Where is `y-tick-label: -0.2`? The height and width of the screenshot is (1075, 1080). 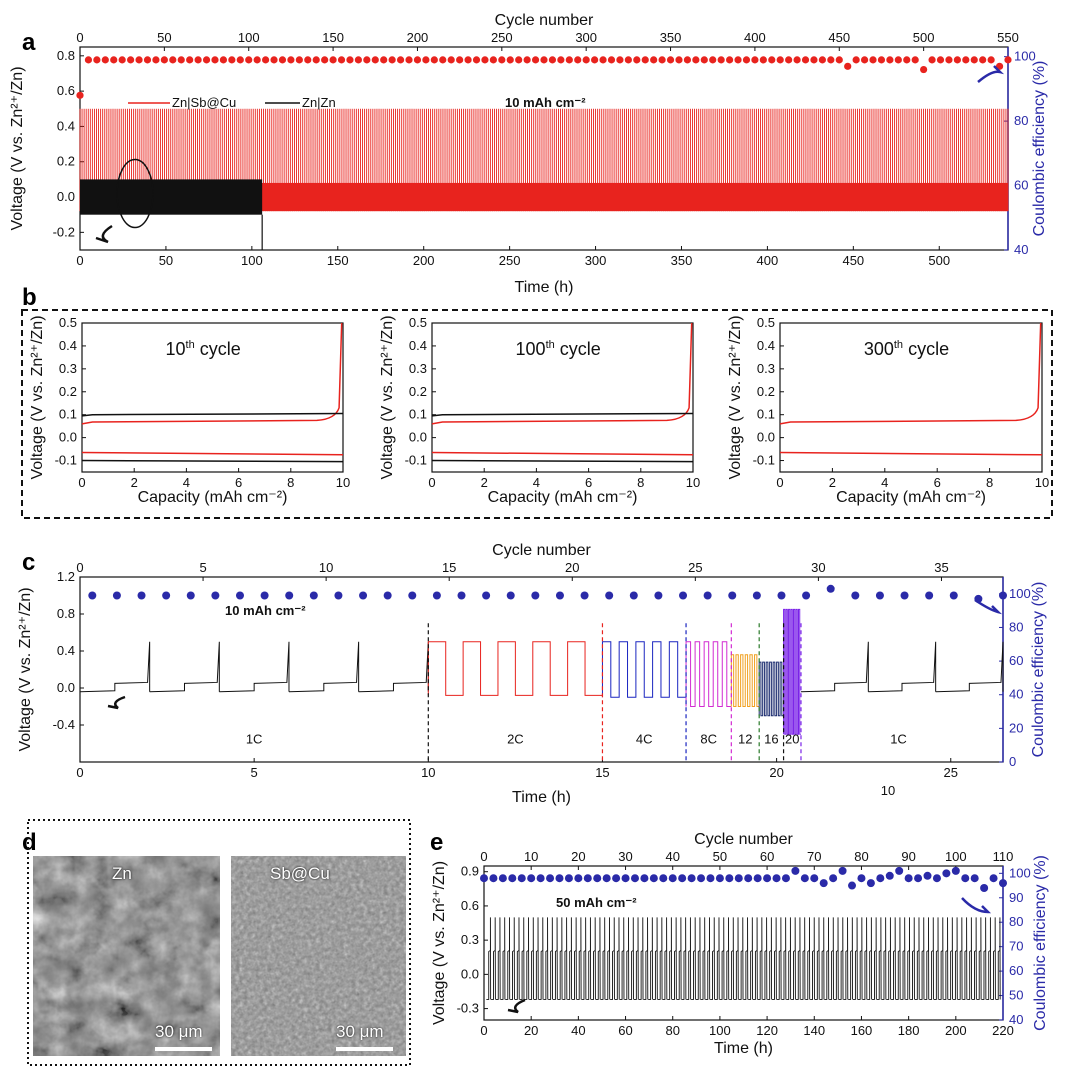
y-tick-label: -0.2 is located at coordinates (64, 231).